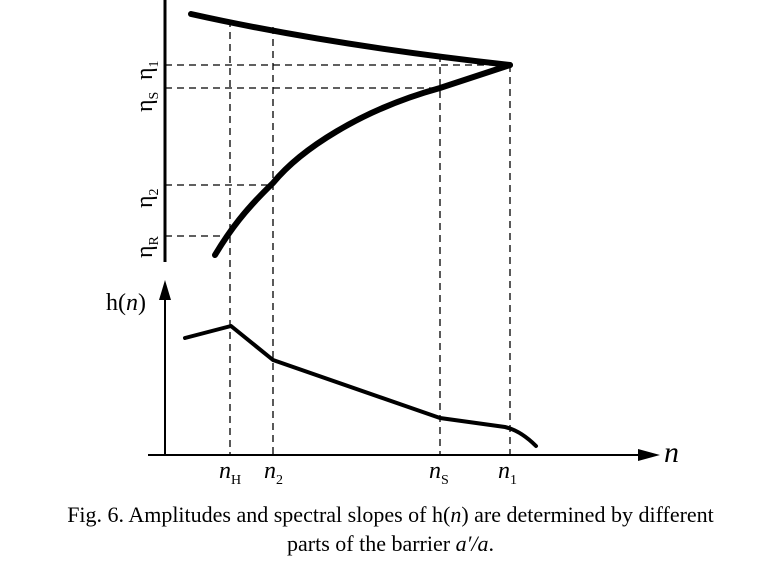 Image resolution: width=781 pixels, height=566 pixels. What do you see at coordinates (273, 473) in the screenshot?
I see `tick-label-n-2: n2` at bounding box center [273, 473].